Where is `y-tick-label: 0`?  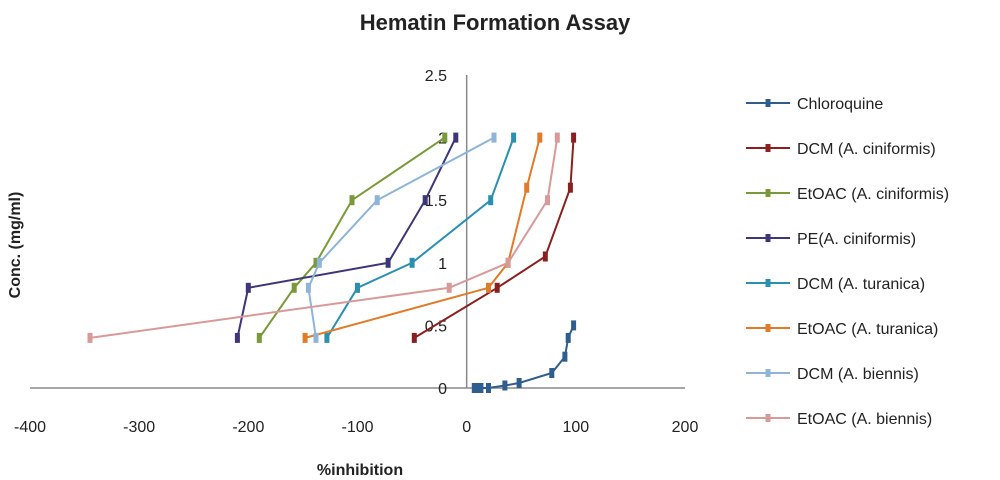
y-tick-label: 0 is located at coordinates (442, 389).